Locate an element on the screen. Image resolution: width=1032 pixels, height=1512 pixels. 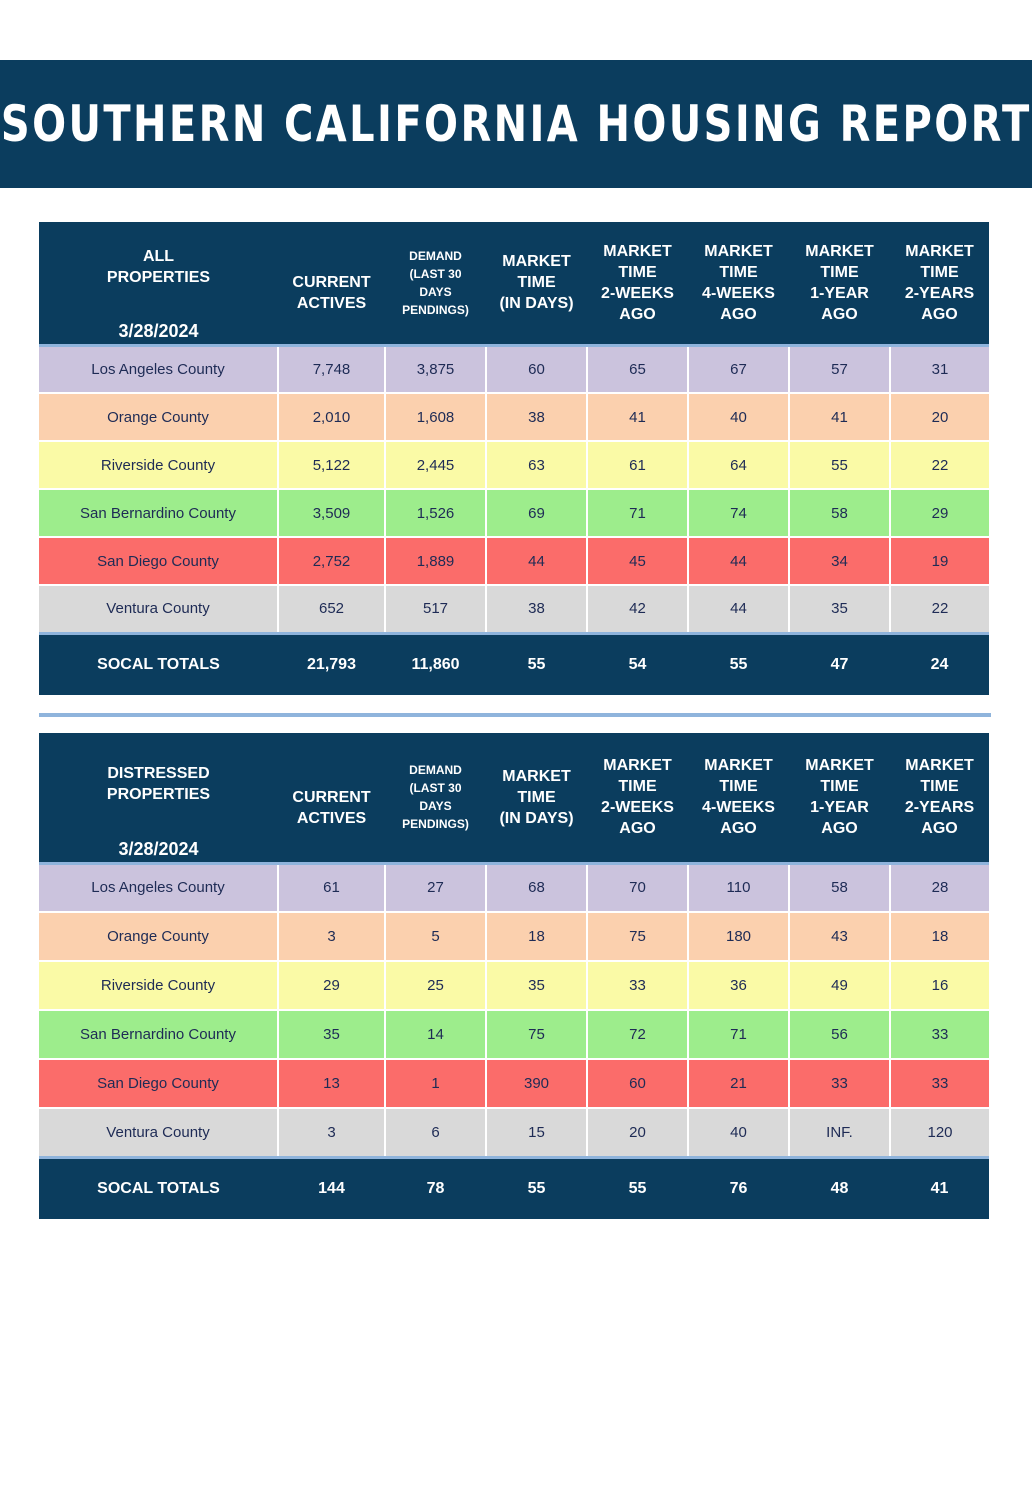
table-row: Riverside County 29 25 35 33 36 49 16 is located at coordinates (514, 986).